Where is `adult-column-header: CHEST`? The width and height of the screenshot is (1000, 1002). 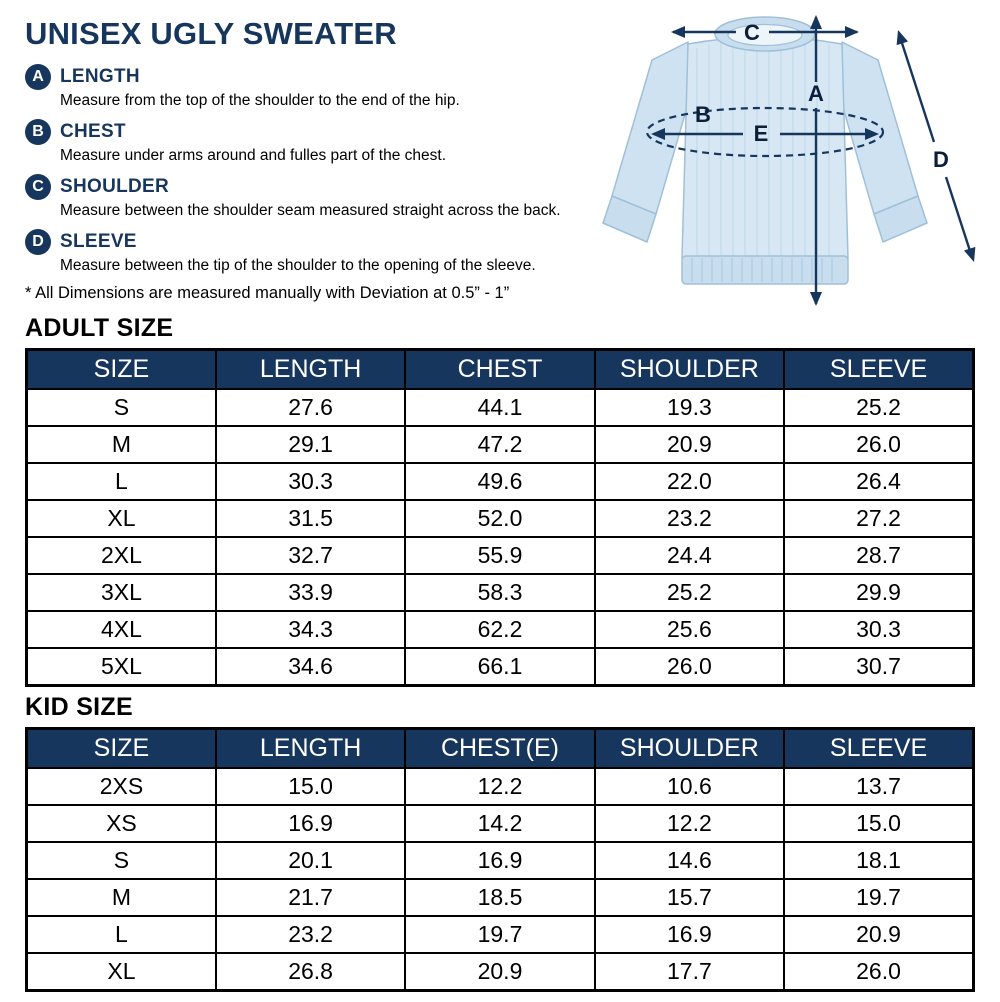
adult-column-header: CHEST is located at coordinates (500, 369).